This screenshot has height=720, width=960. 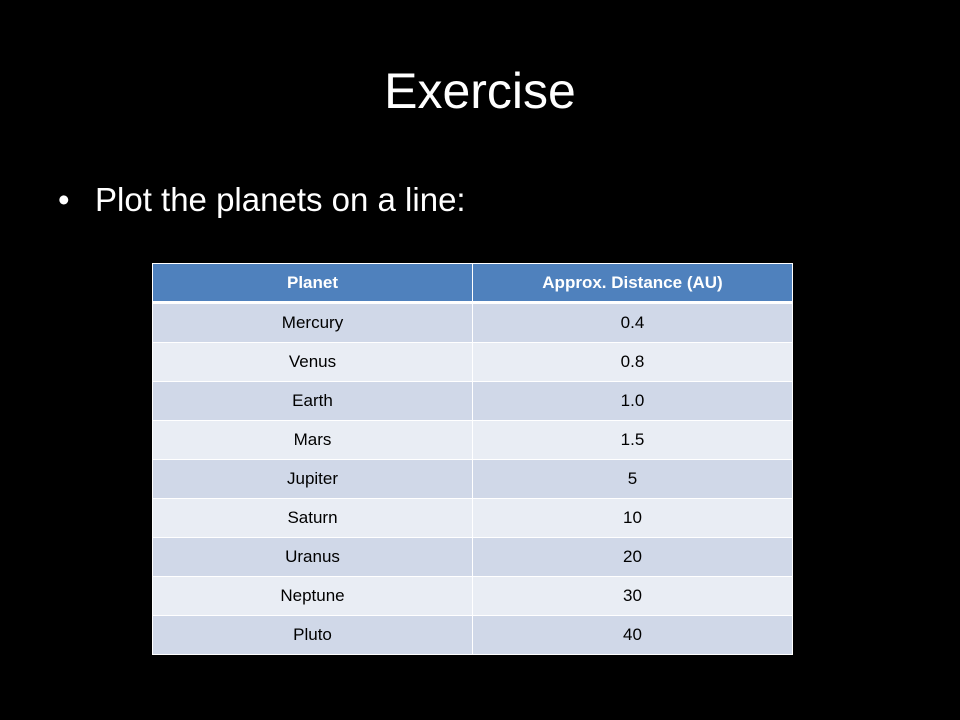 I want to click on table-row: Earth 1.0, so click(x=472, y=401).